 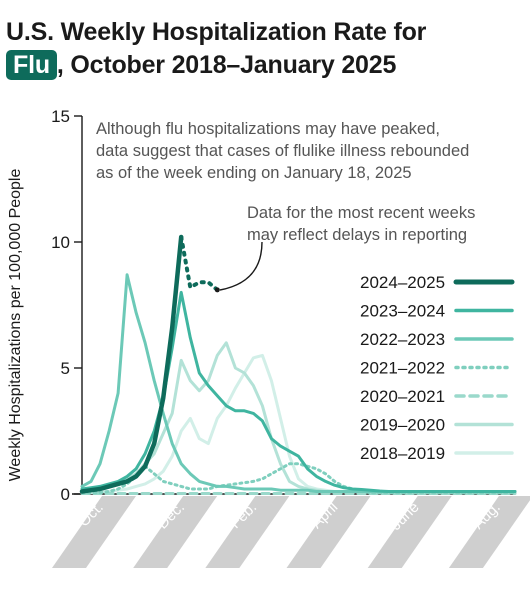 I want to click on title-line2: , October 2018–January 2025, so click(x=226, y=65).